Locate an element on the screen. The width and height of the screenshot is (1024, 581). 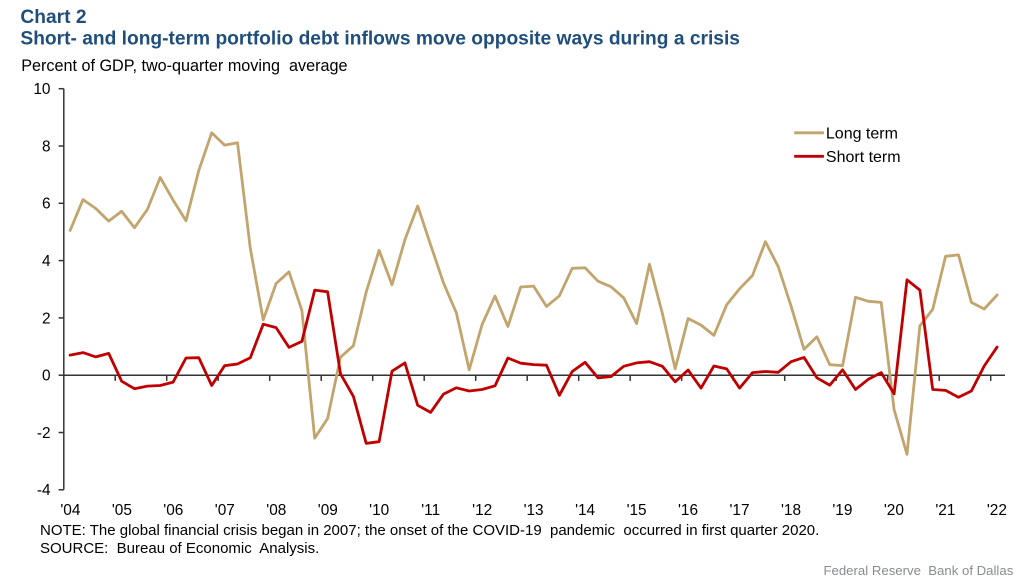
svg-text: '19 is located at coordinates (842, 510).